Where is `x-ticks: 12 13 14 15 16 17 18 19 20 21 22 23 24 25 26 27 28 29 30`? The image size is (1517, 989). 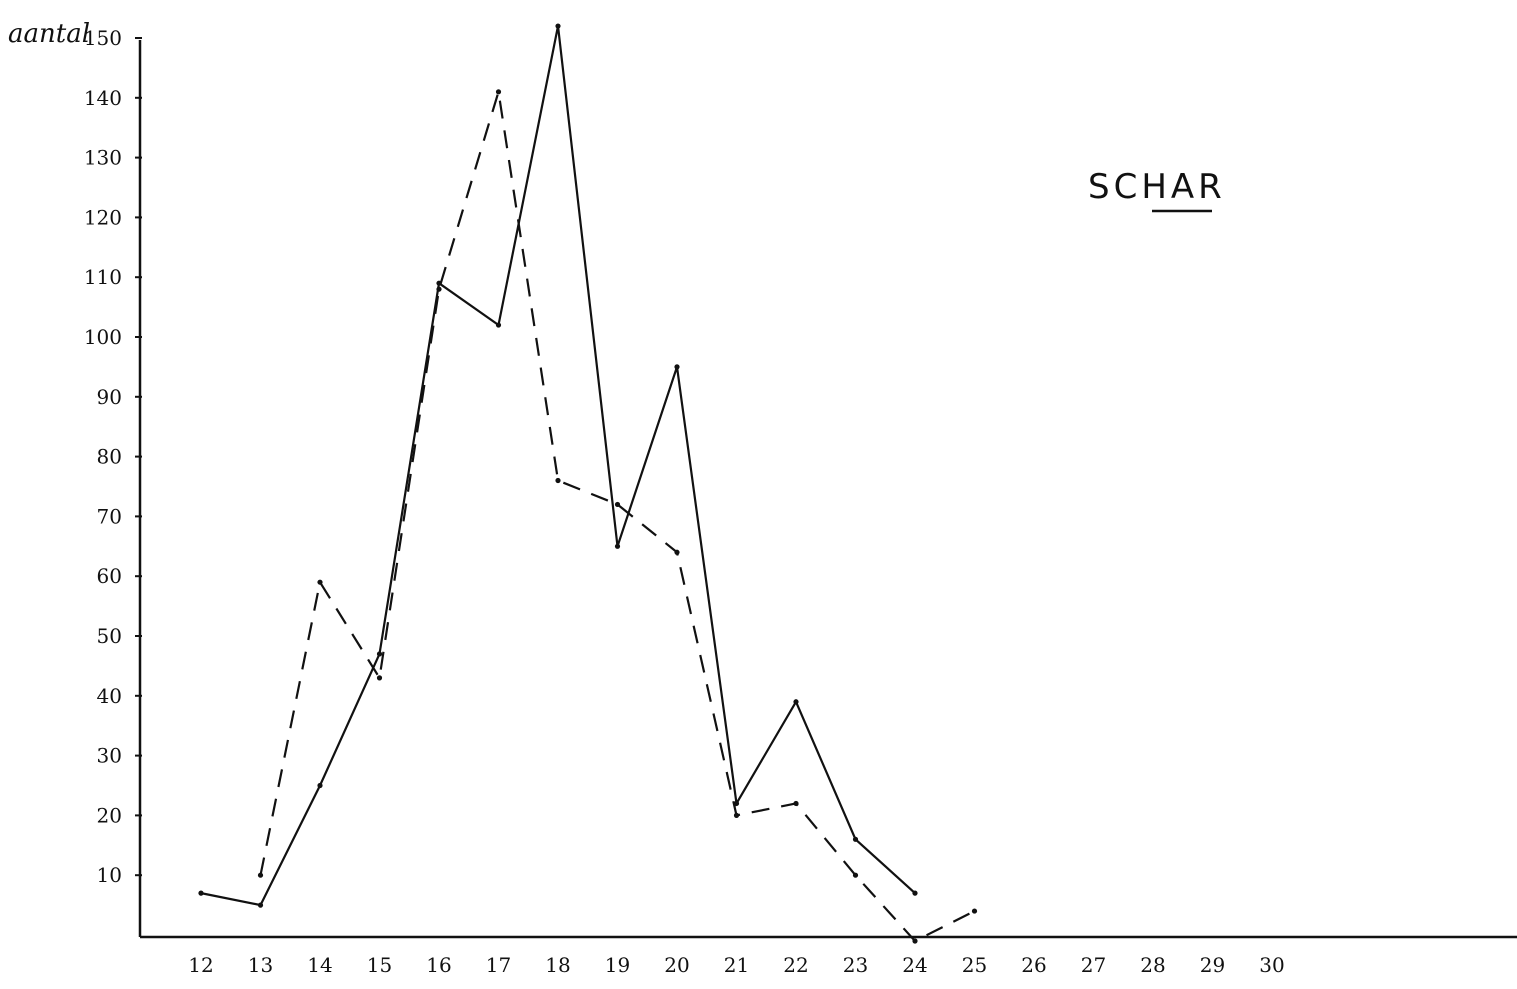
x-ticks: 12 13 14 15 16 17 18 19 20 21 22 23 24 25 26 27 28 29 30 is located at coordinates (736, 965).